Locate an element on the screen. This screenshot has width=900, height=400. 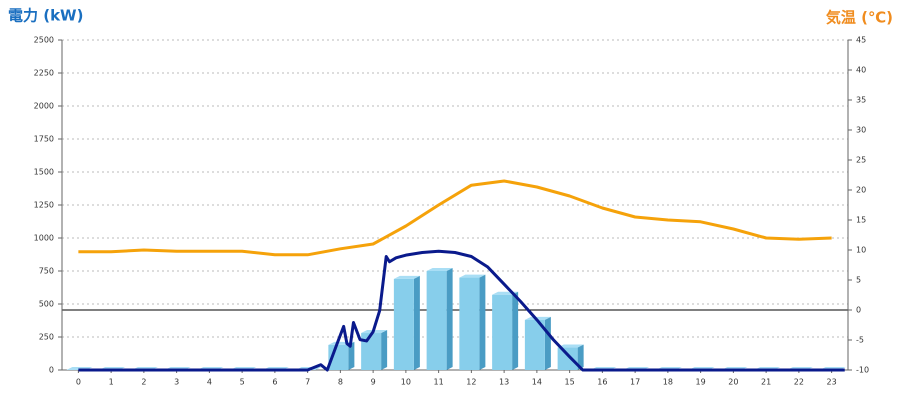
y-tick-label: 750 is located at coordinates (46, 271).